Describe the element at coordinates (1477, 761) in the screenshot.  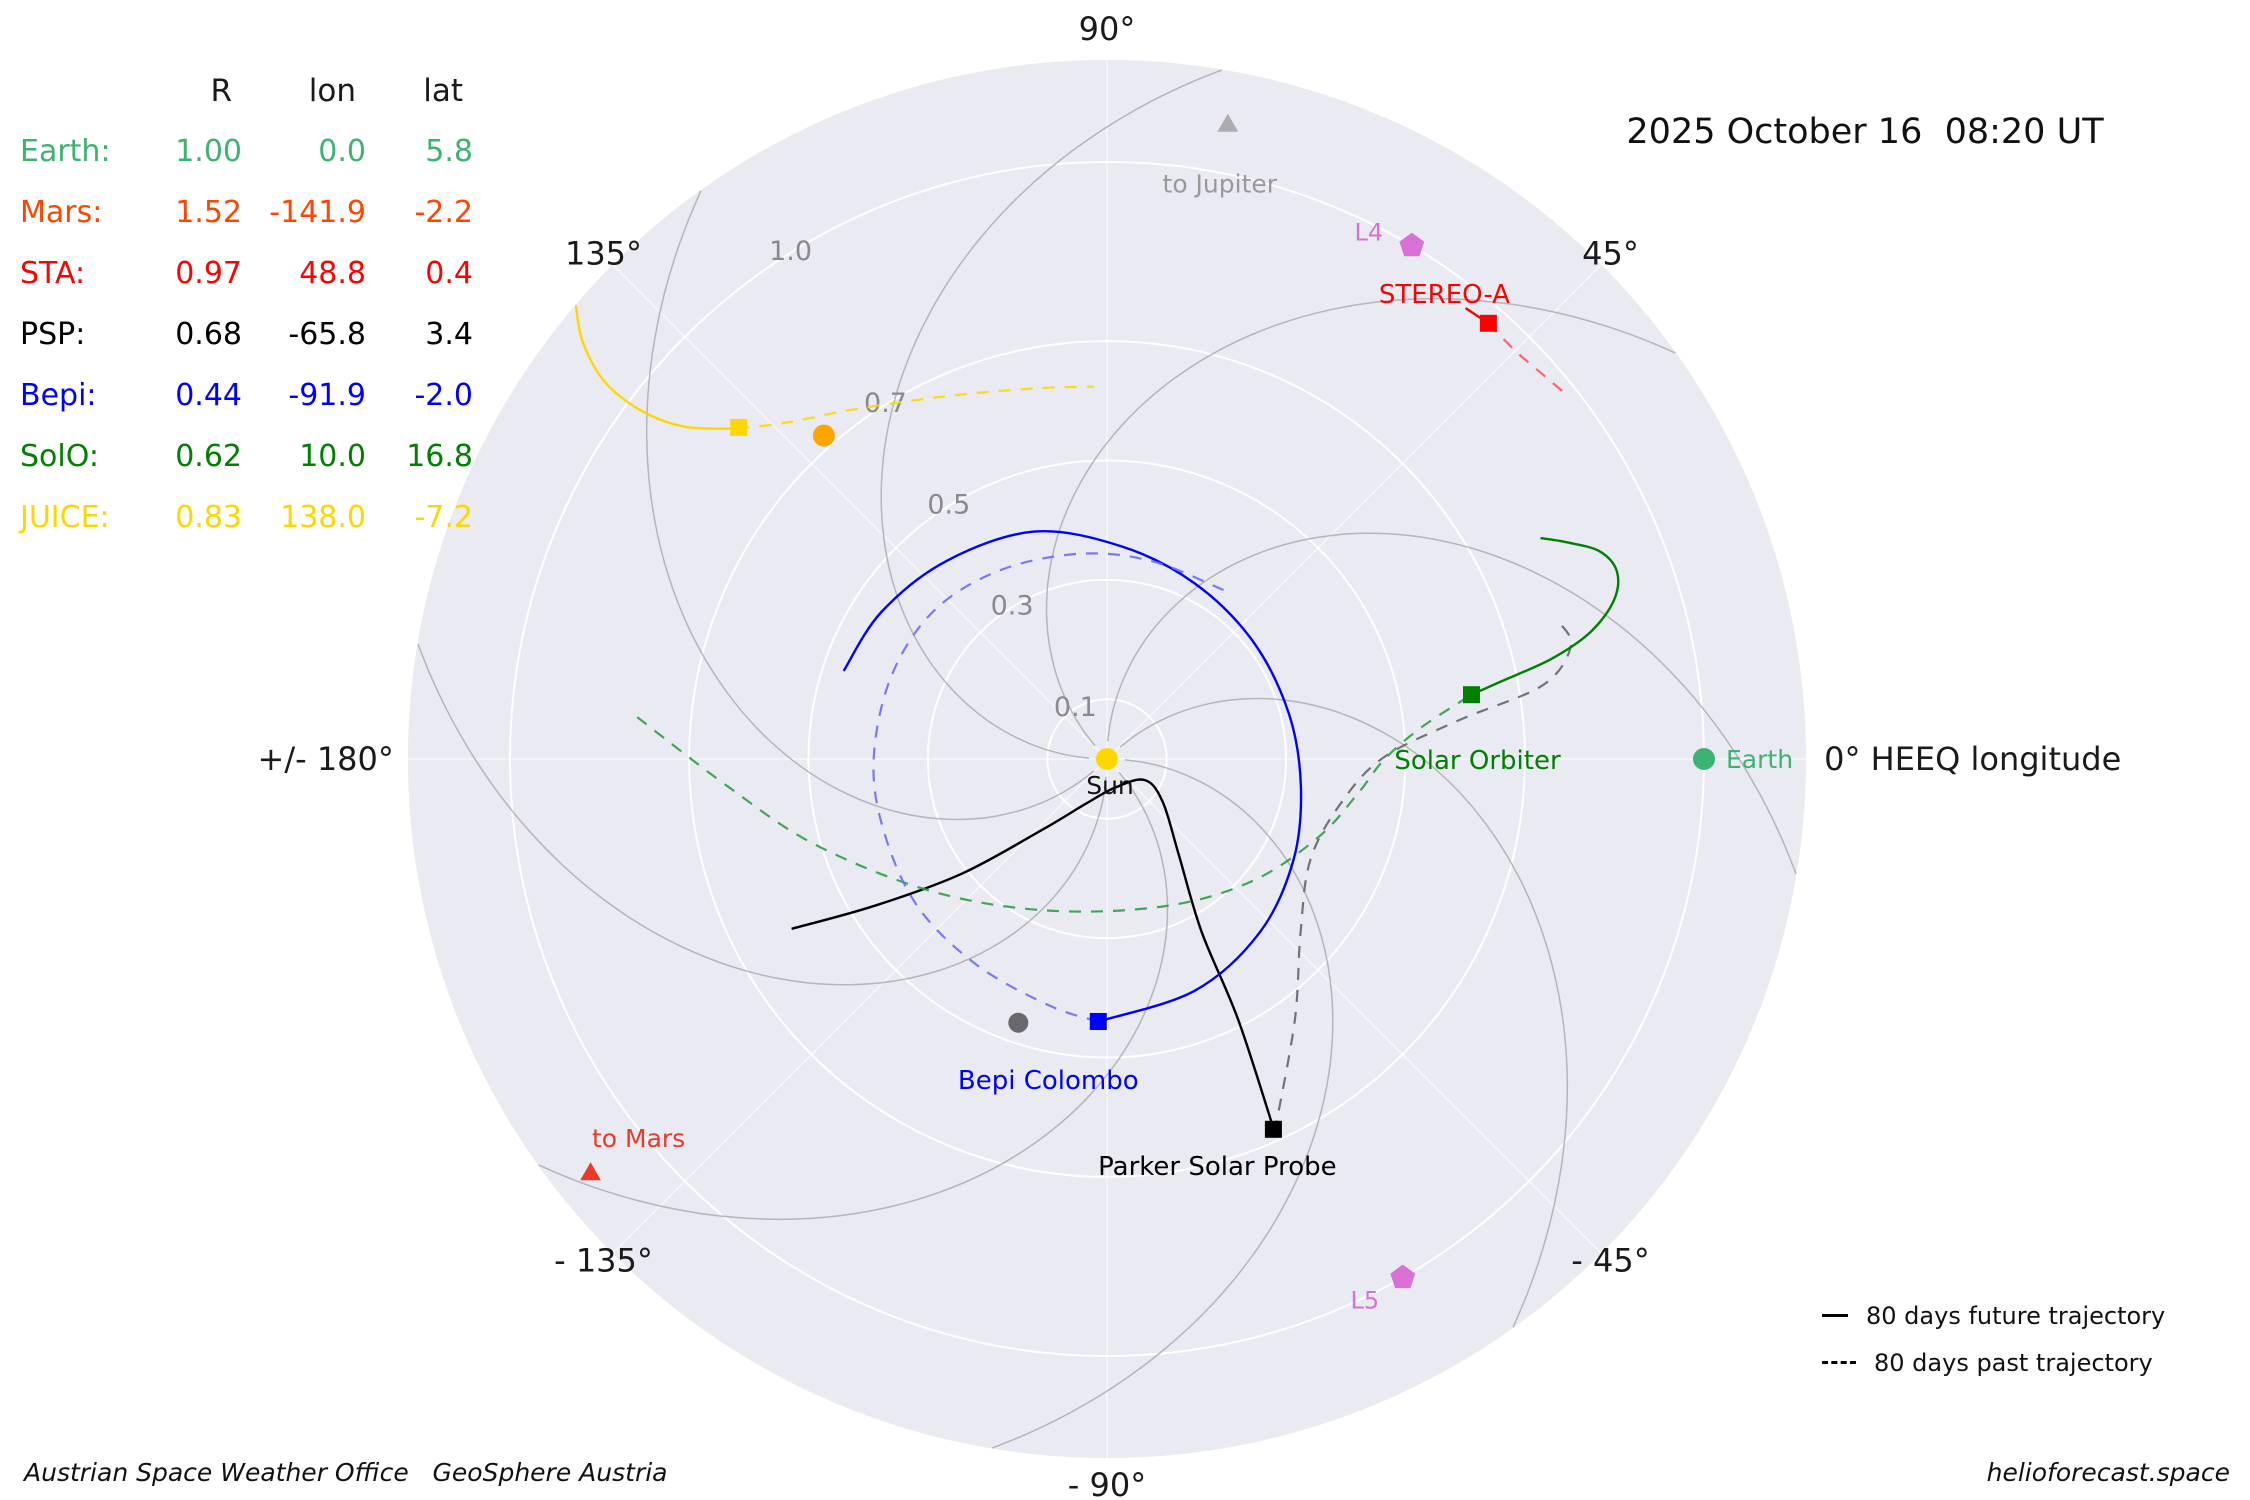
I see `label-solar-orbiter: Solar Orbiter` at that location.